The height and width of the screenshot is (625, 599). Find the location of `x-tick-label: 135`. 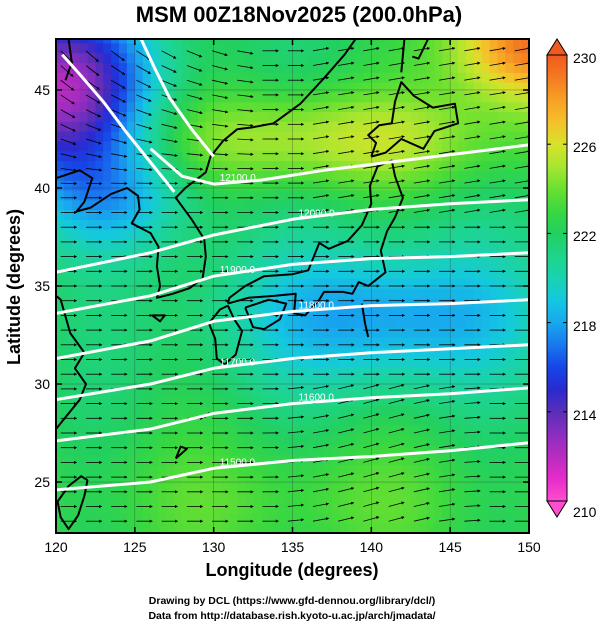

x-tick-label: 135 is located at coordinates (293, 547).